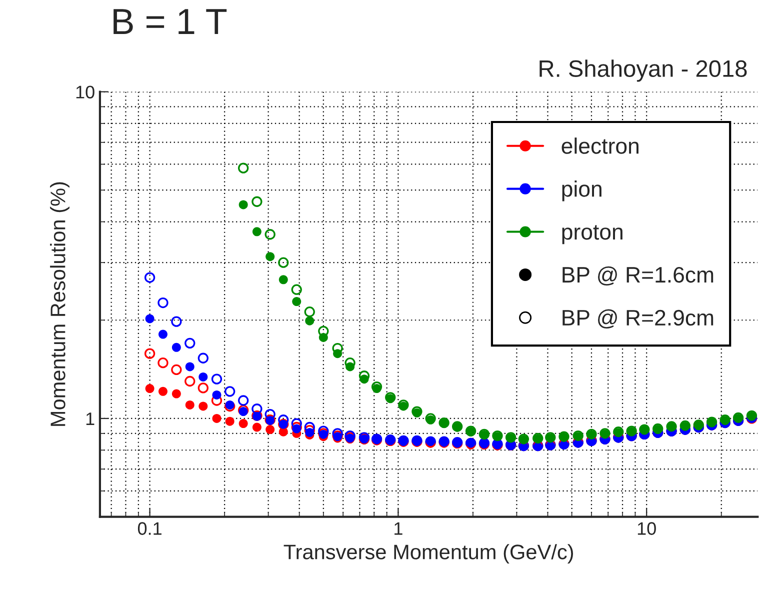  Describe the element at coordinates (170, 21) in the screenshot. I see `chart-title: B = 1 T` at that location.